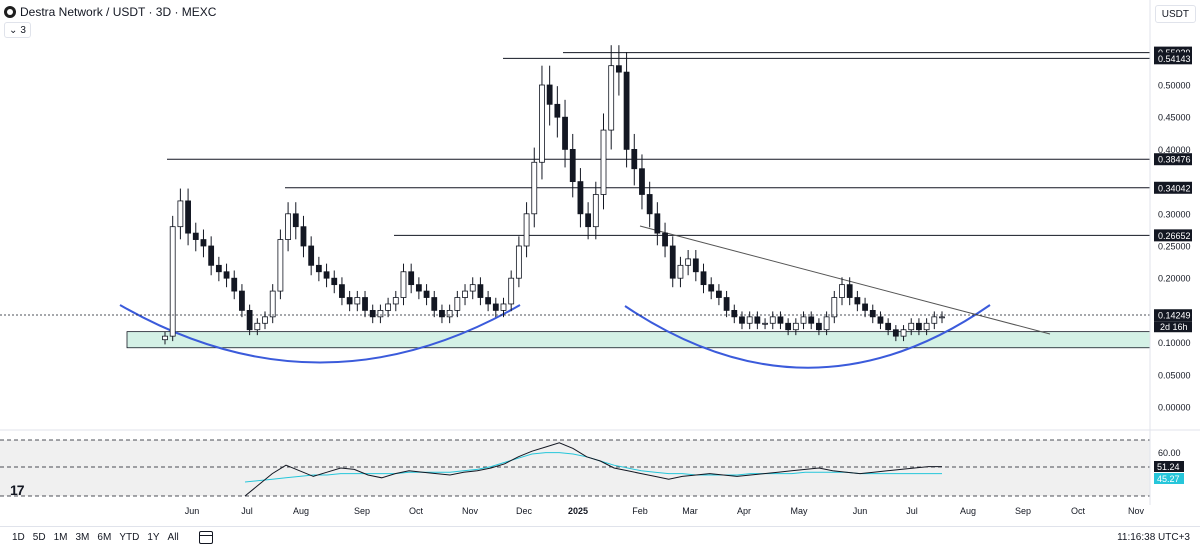 The image size is (1200, 548). I want to click on countdown-tag, so click(1173, 327).